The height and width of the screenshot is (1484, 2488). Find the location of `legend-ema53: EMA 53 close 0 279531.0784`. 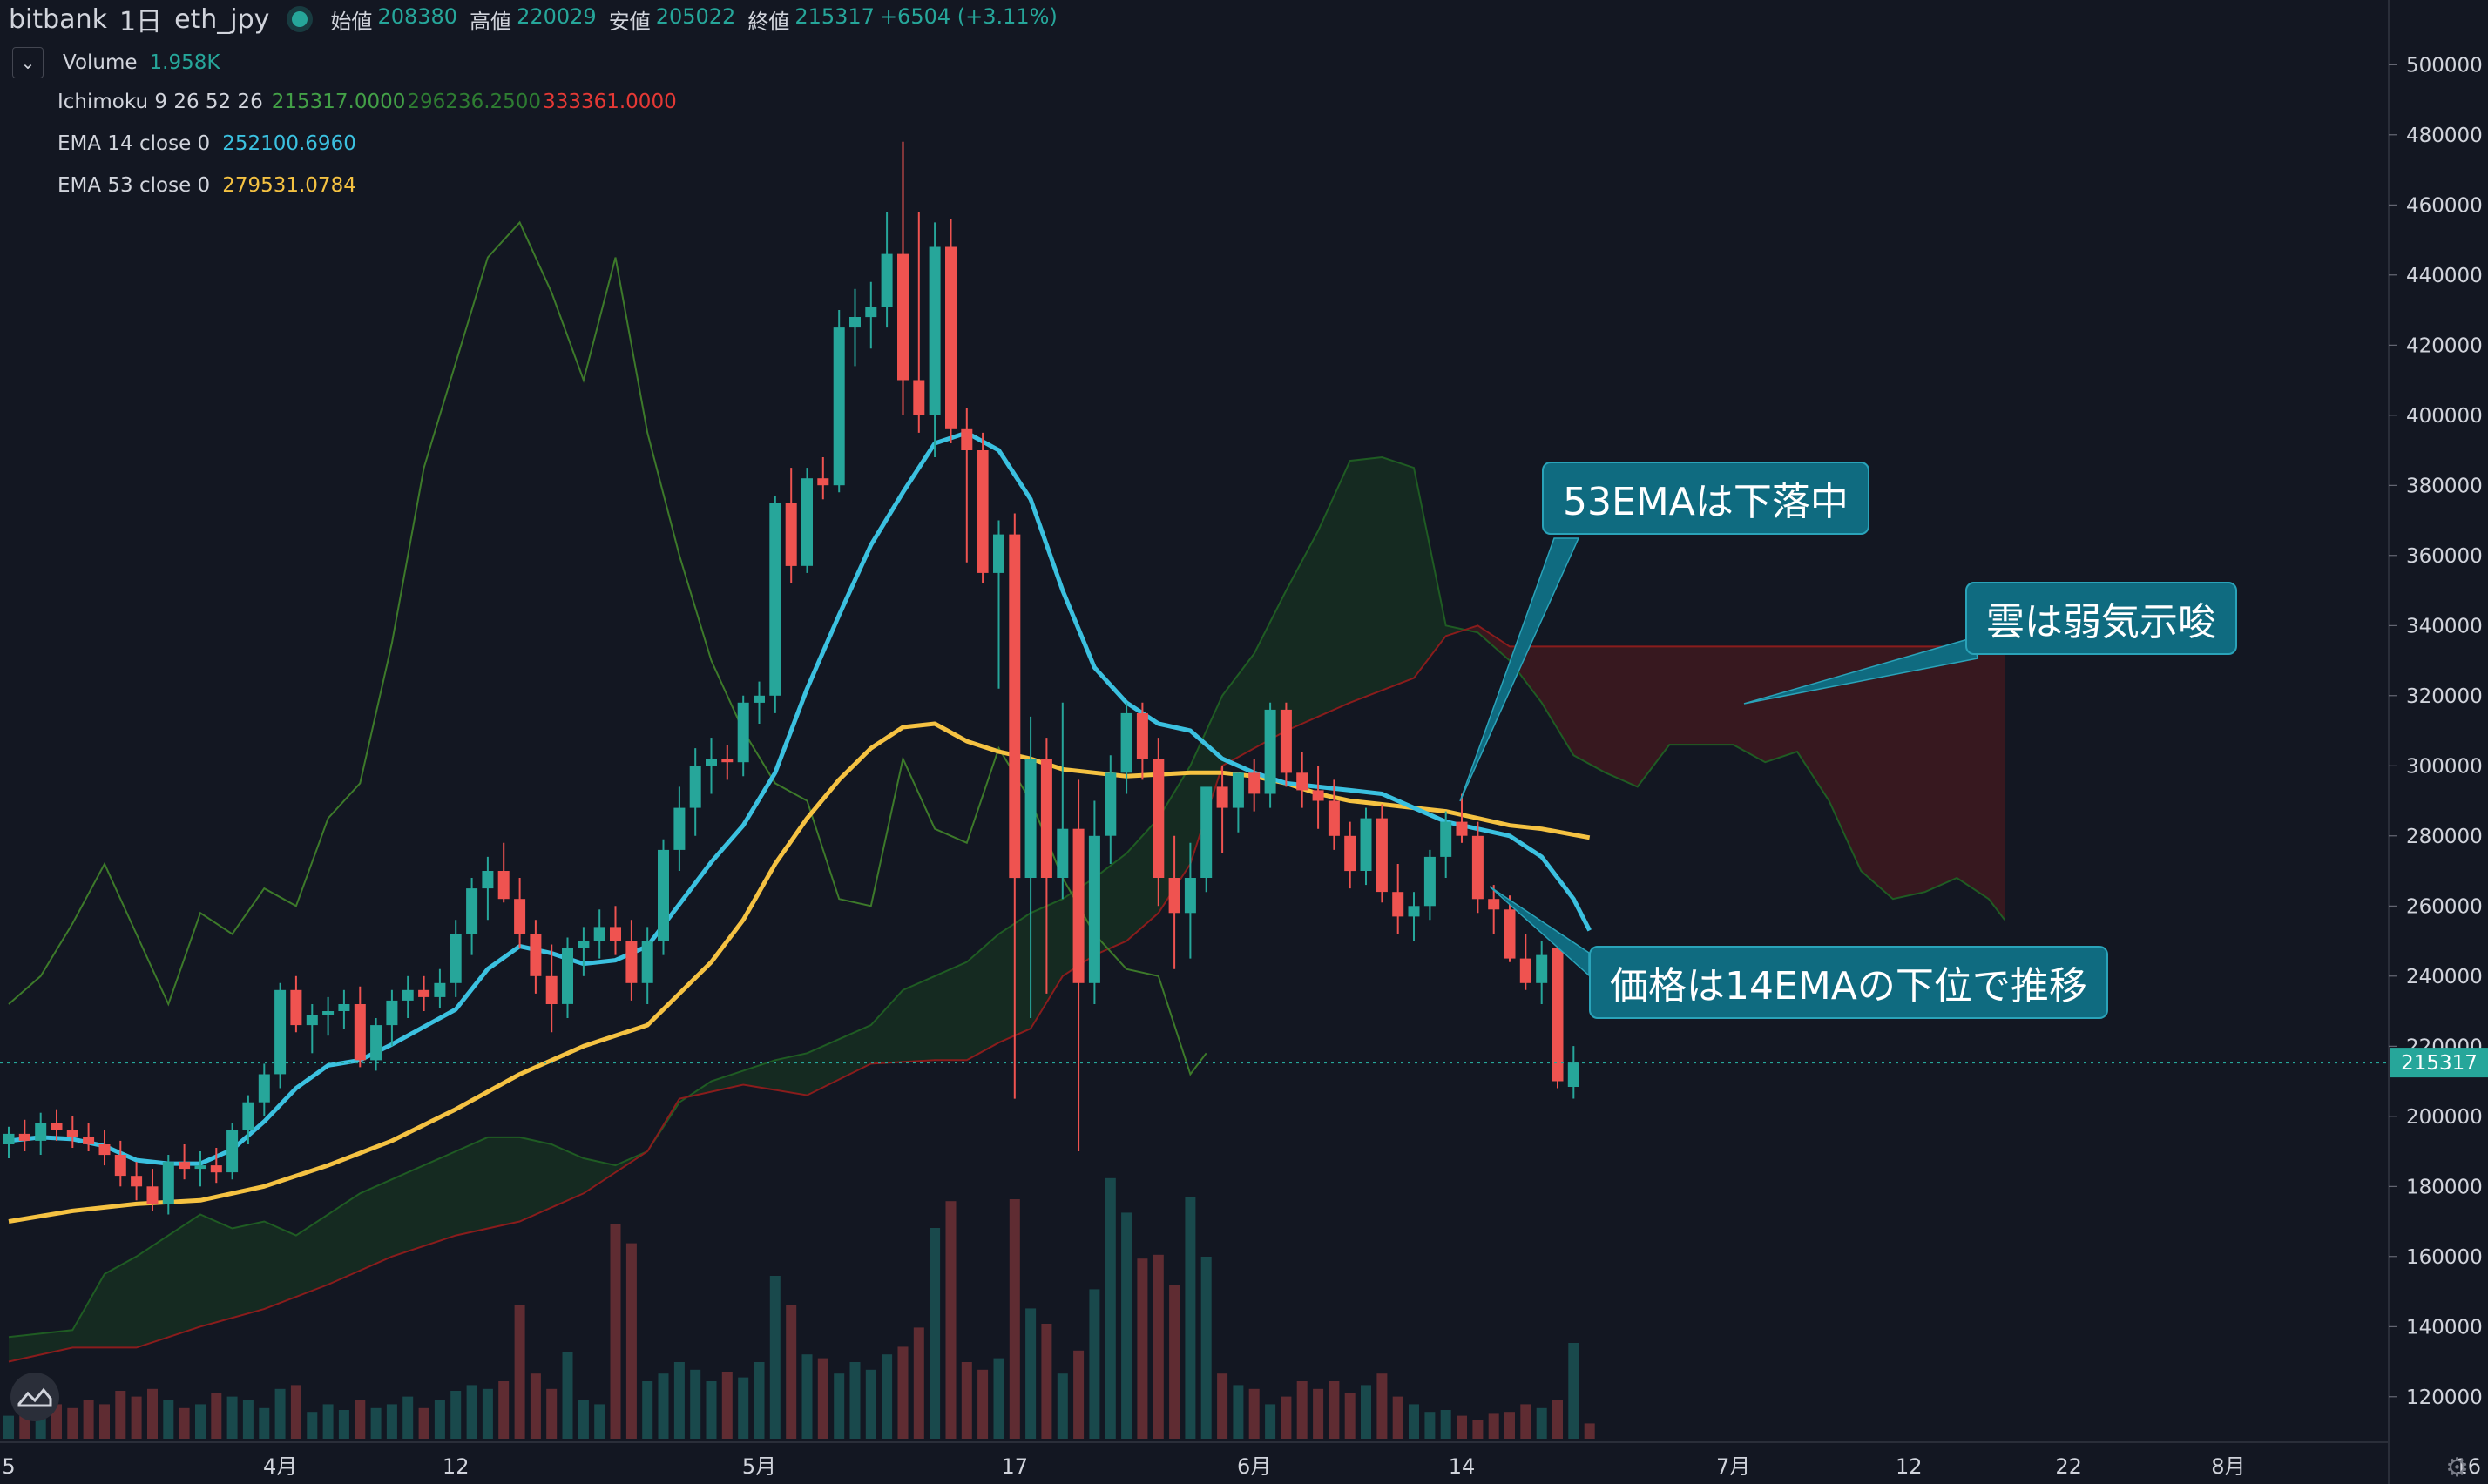

legend-ema53: EMA 53 close 0 279531.0784 is located at coordinates (207, 185).